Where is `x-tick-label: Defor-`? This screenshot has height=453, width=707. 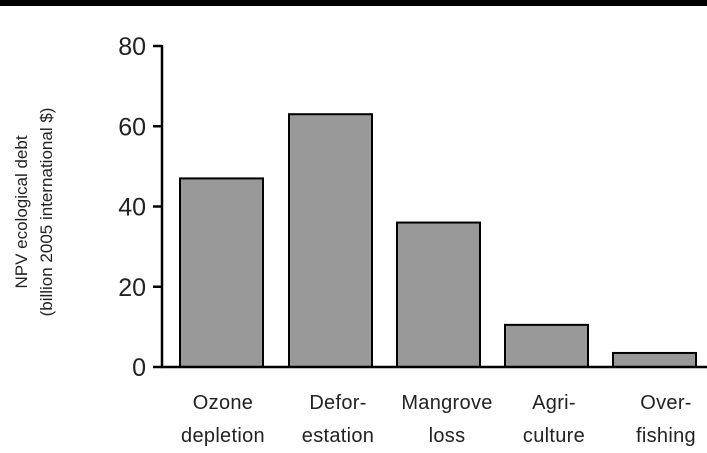 x-tick-label: Defor- is located at coordinates (337, 403).